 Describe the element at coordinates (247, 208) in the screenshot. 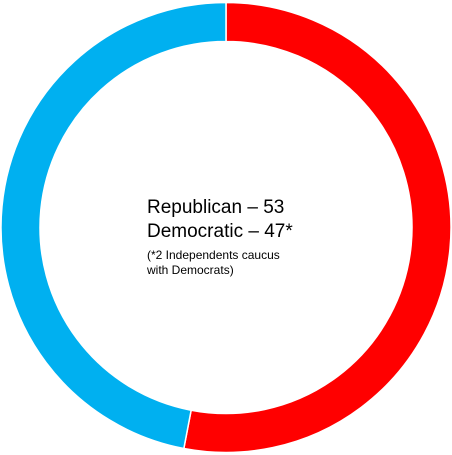

I see `republican-label: Republican – 53` at that location.